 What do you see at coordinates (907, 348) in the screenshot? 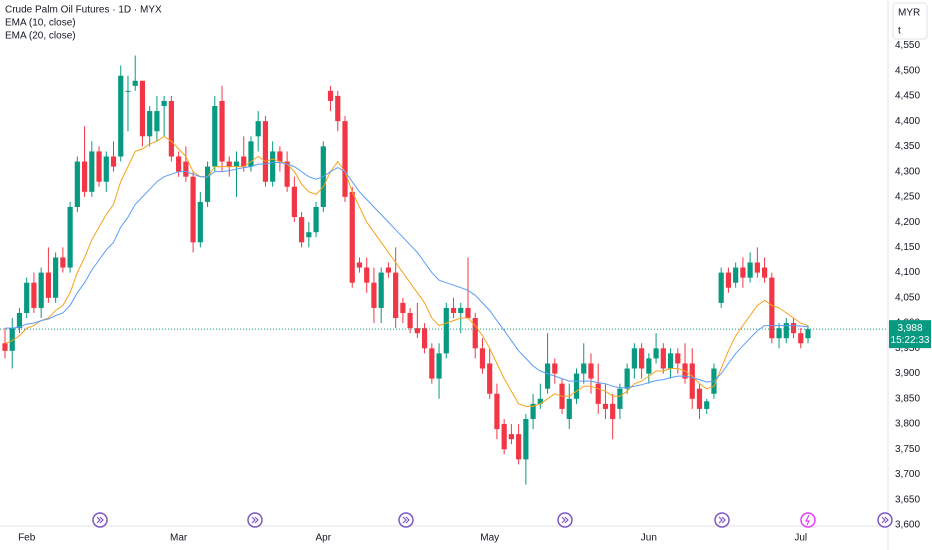
I see `y-tick-label: 3,950` at bounding box center [907, 348].